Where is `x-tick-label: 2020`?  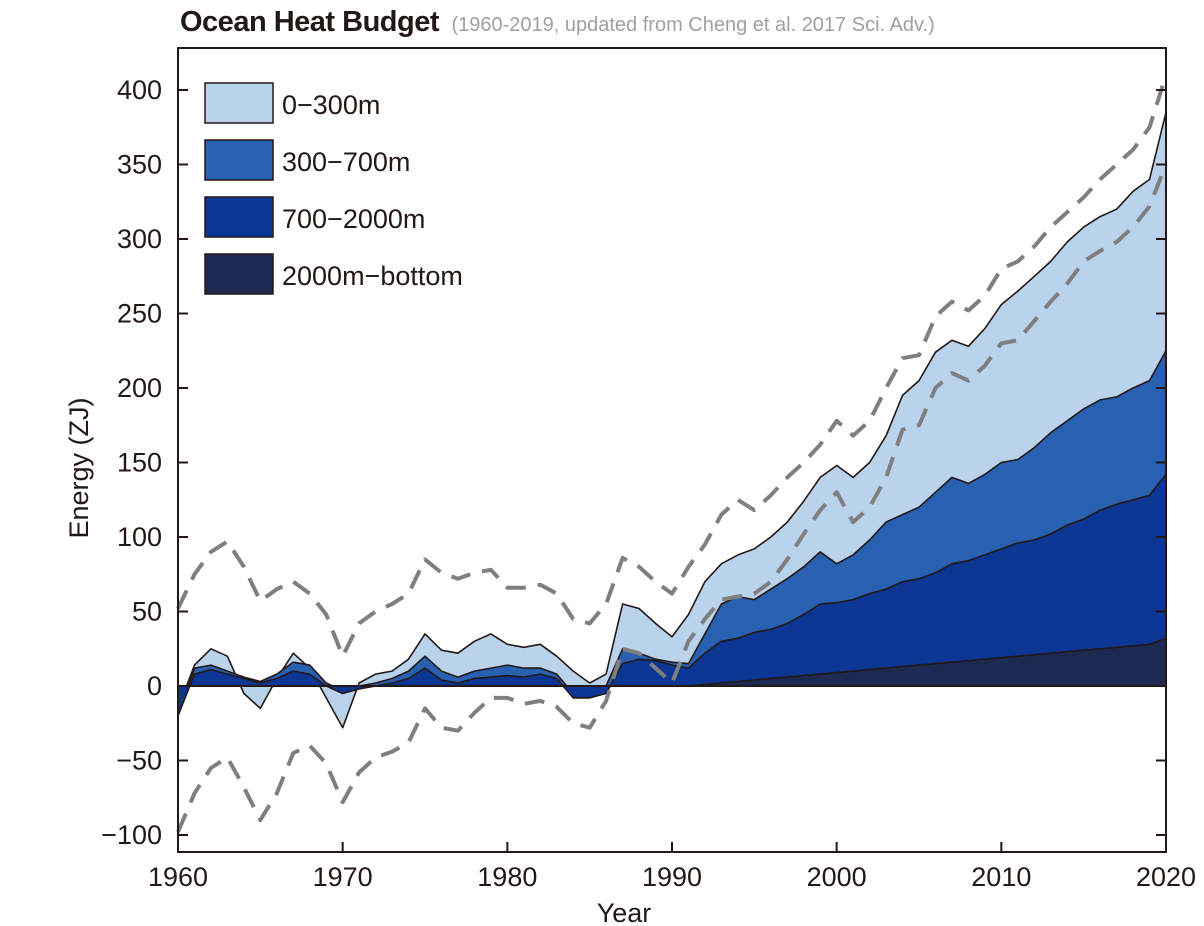 x-tick-label: 2020 is located at coordinates (1166, 877).